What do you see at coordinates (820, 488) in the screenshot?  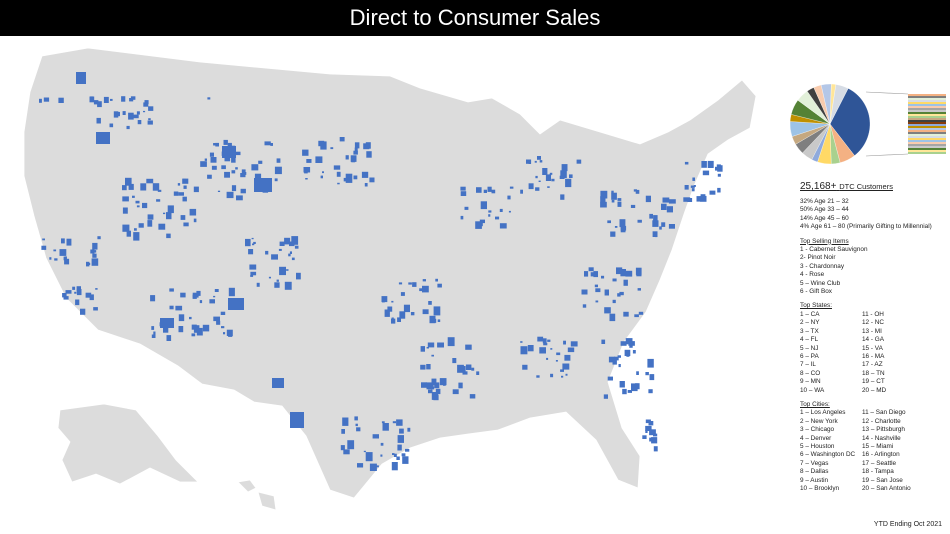 I see `list-item: 10 – Brooklyn` at bounding box center [820, 488].